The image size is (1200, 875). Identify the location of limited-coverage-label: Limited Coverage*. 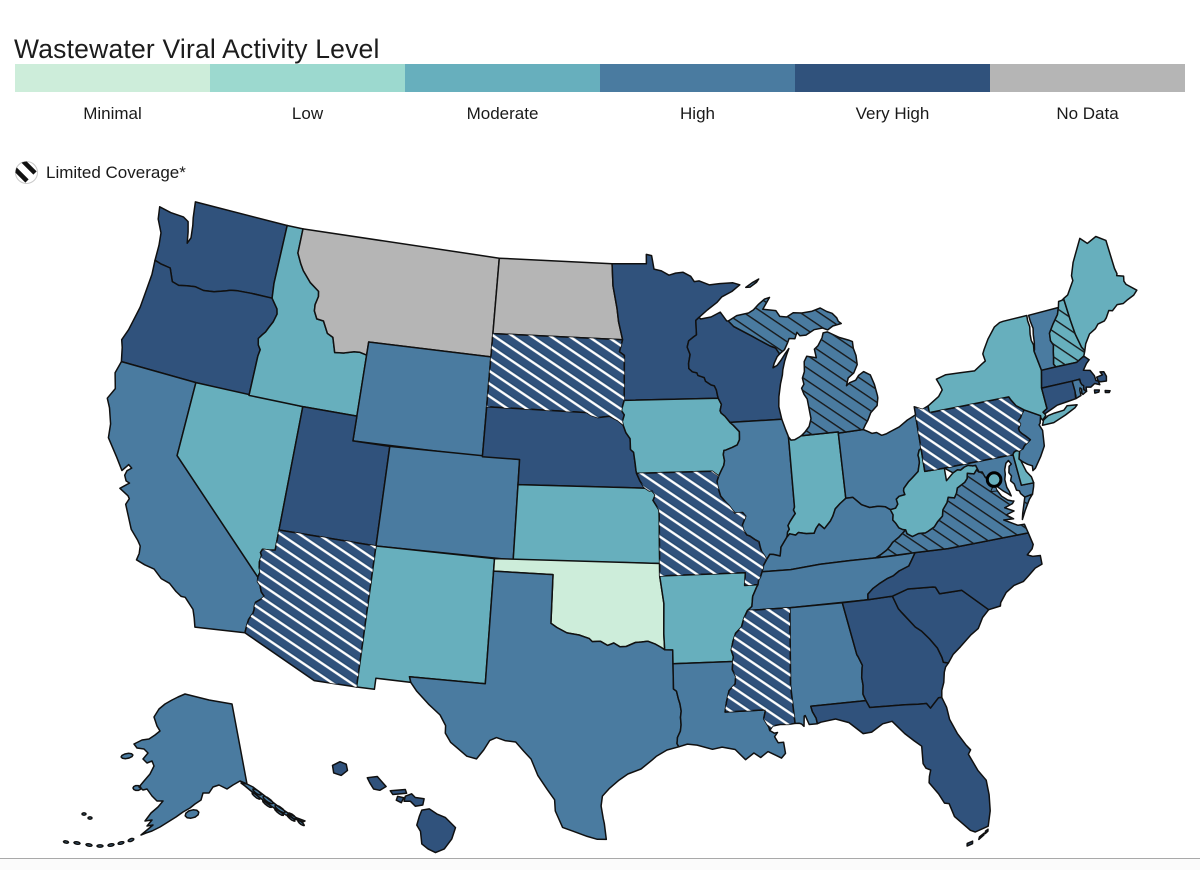
(116, 172).